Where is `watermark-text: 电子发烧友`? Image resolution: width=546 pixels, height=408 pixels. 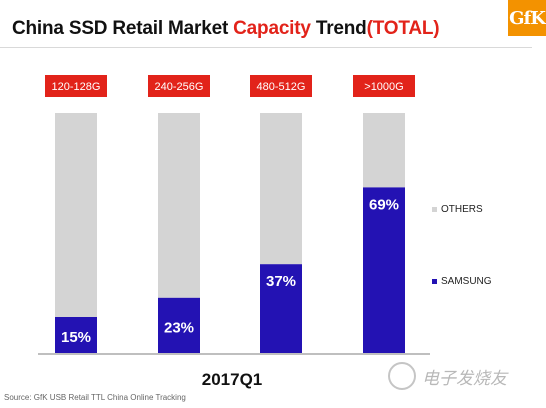 watermark-text: 电子发烧友 is located at coordinates (464, 378).